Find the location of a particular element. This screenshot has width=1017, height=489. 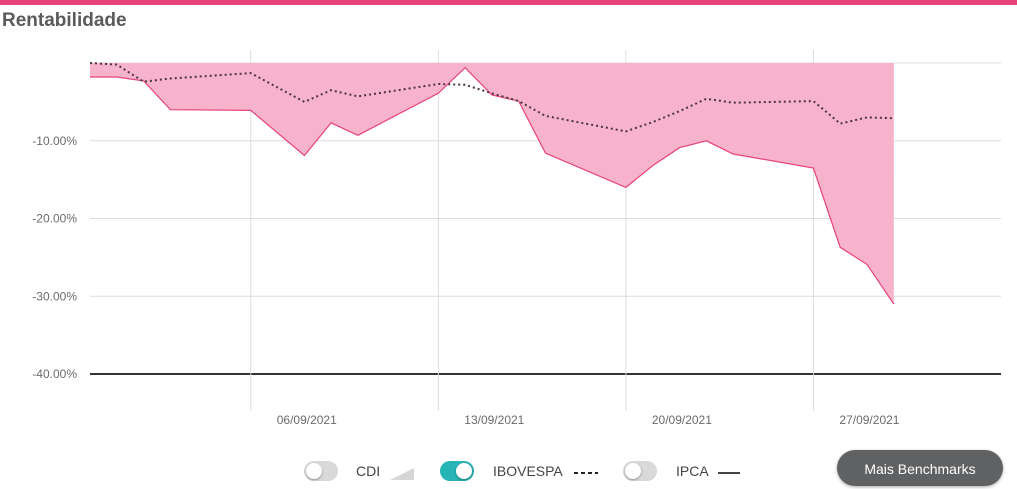

x-tick-label: 06/09/2021 is located at coordinates (307, 420).